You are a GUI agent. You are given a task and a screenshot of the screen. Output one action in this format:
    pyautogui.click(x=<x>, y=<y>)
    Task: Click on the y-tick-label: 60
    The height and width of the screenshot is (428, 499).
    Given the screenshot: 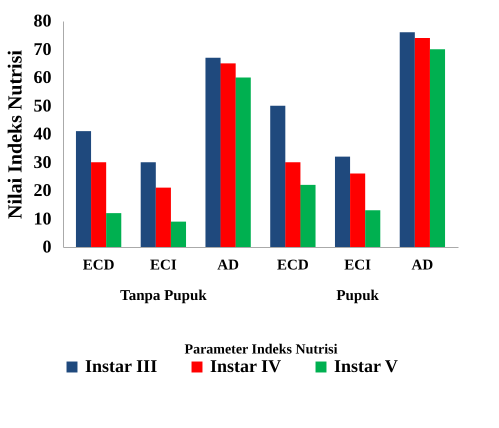 What is the action you would take?
    pyautogui.click(x=43, y=77)
    